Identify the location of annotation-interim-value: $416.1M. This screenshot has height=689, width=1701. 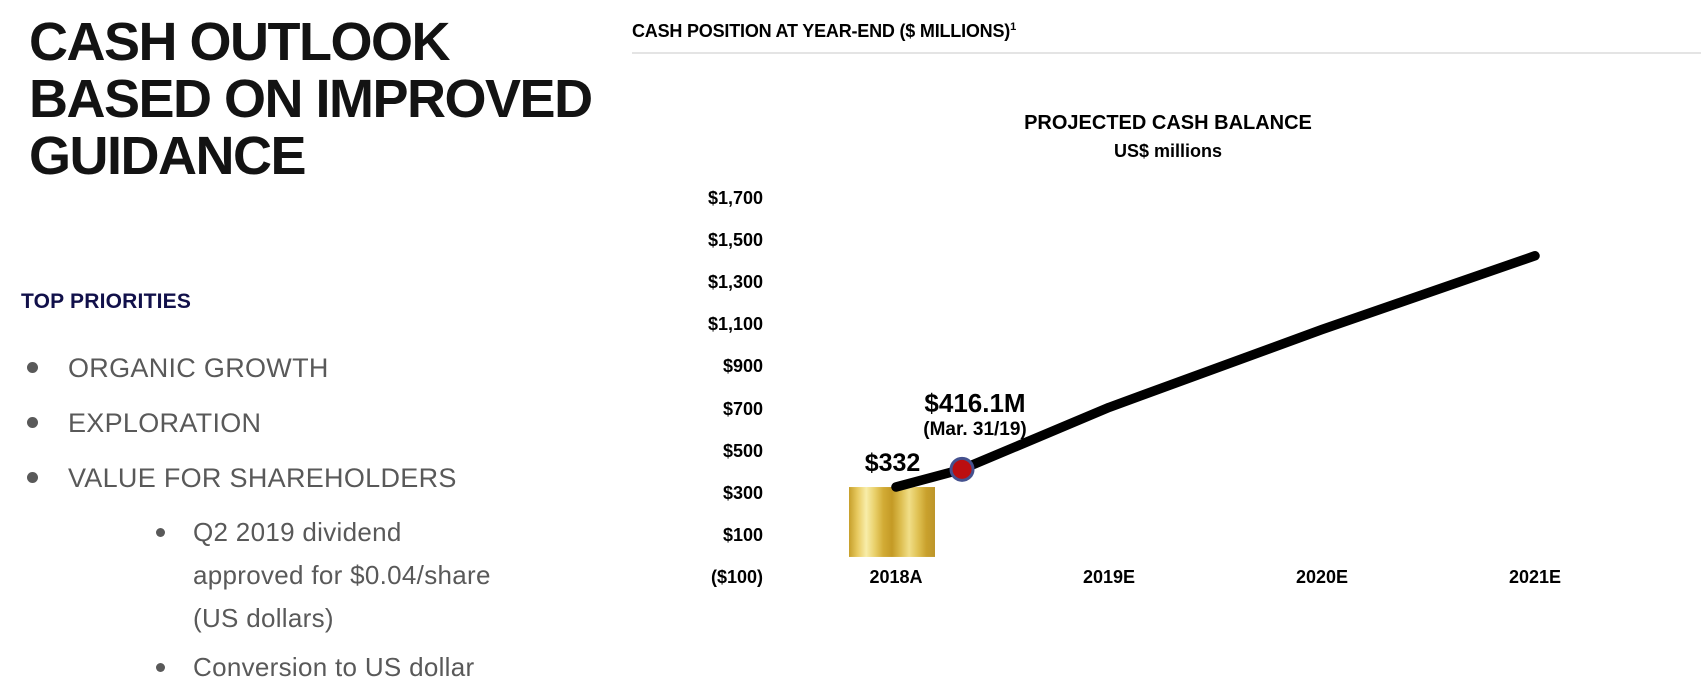
(975, 403).